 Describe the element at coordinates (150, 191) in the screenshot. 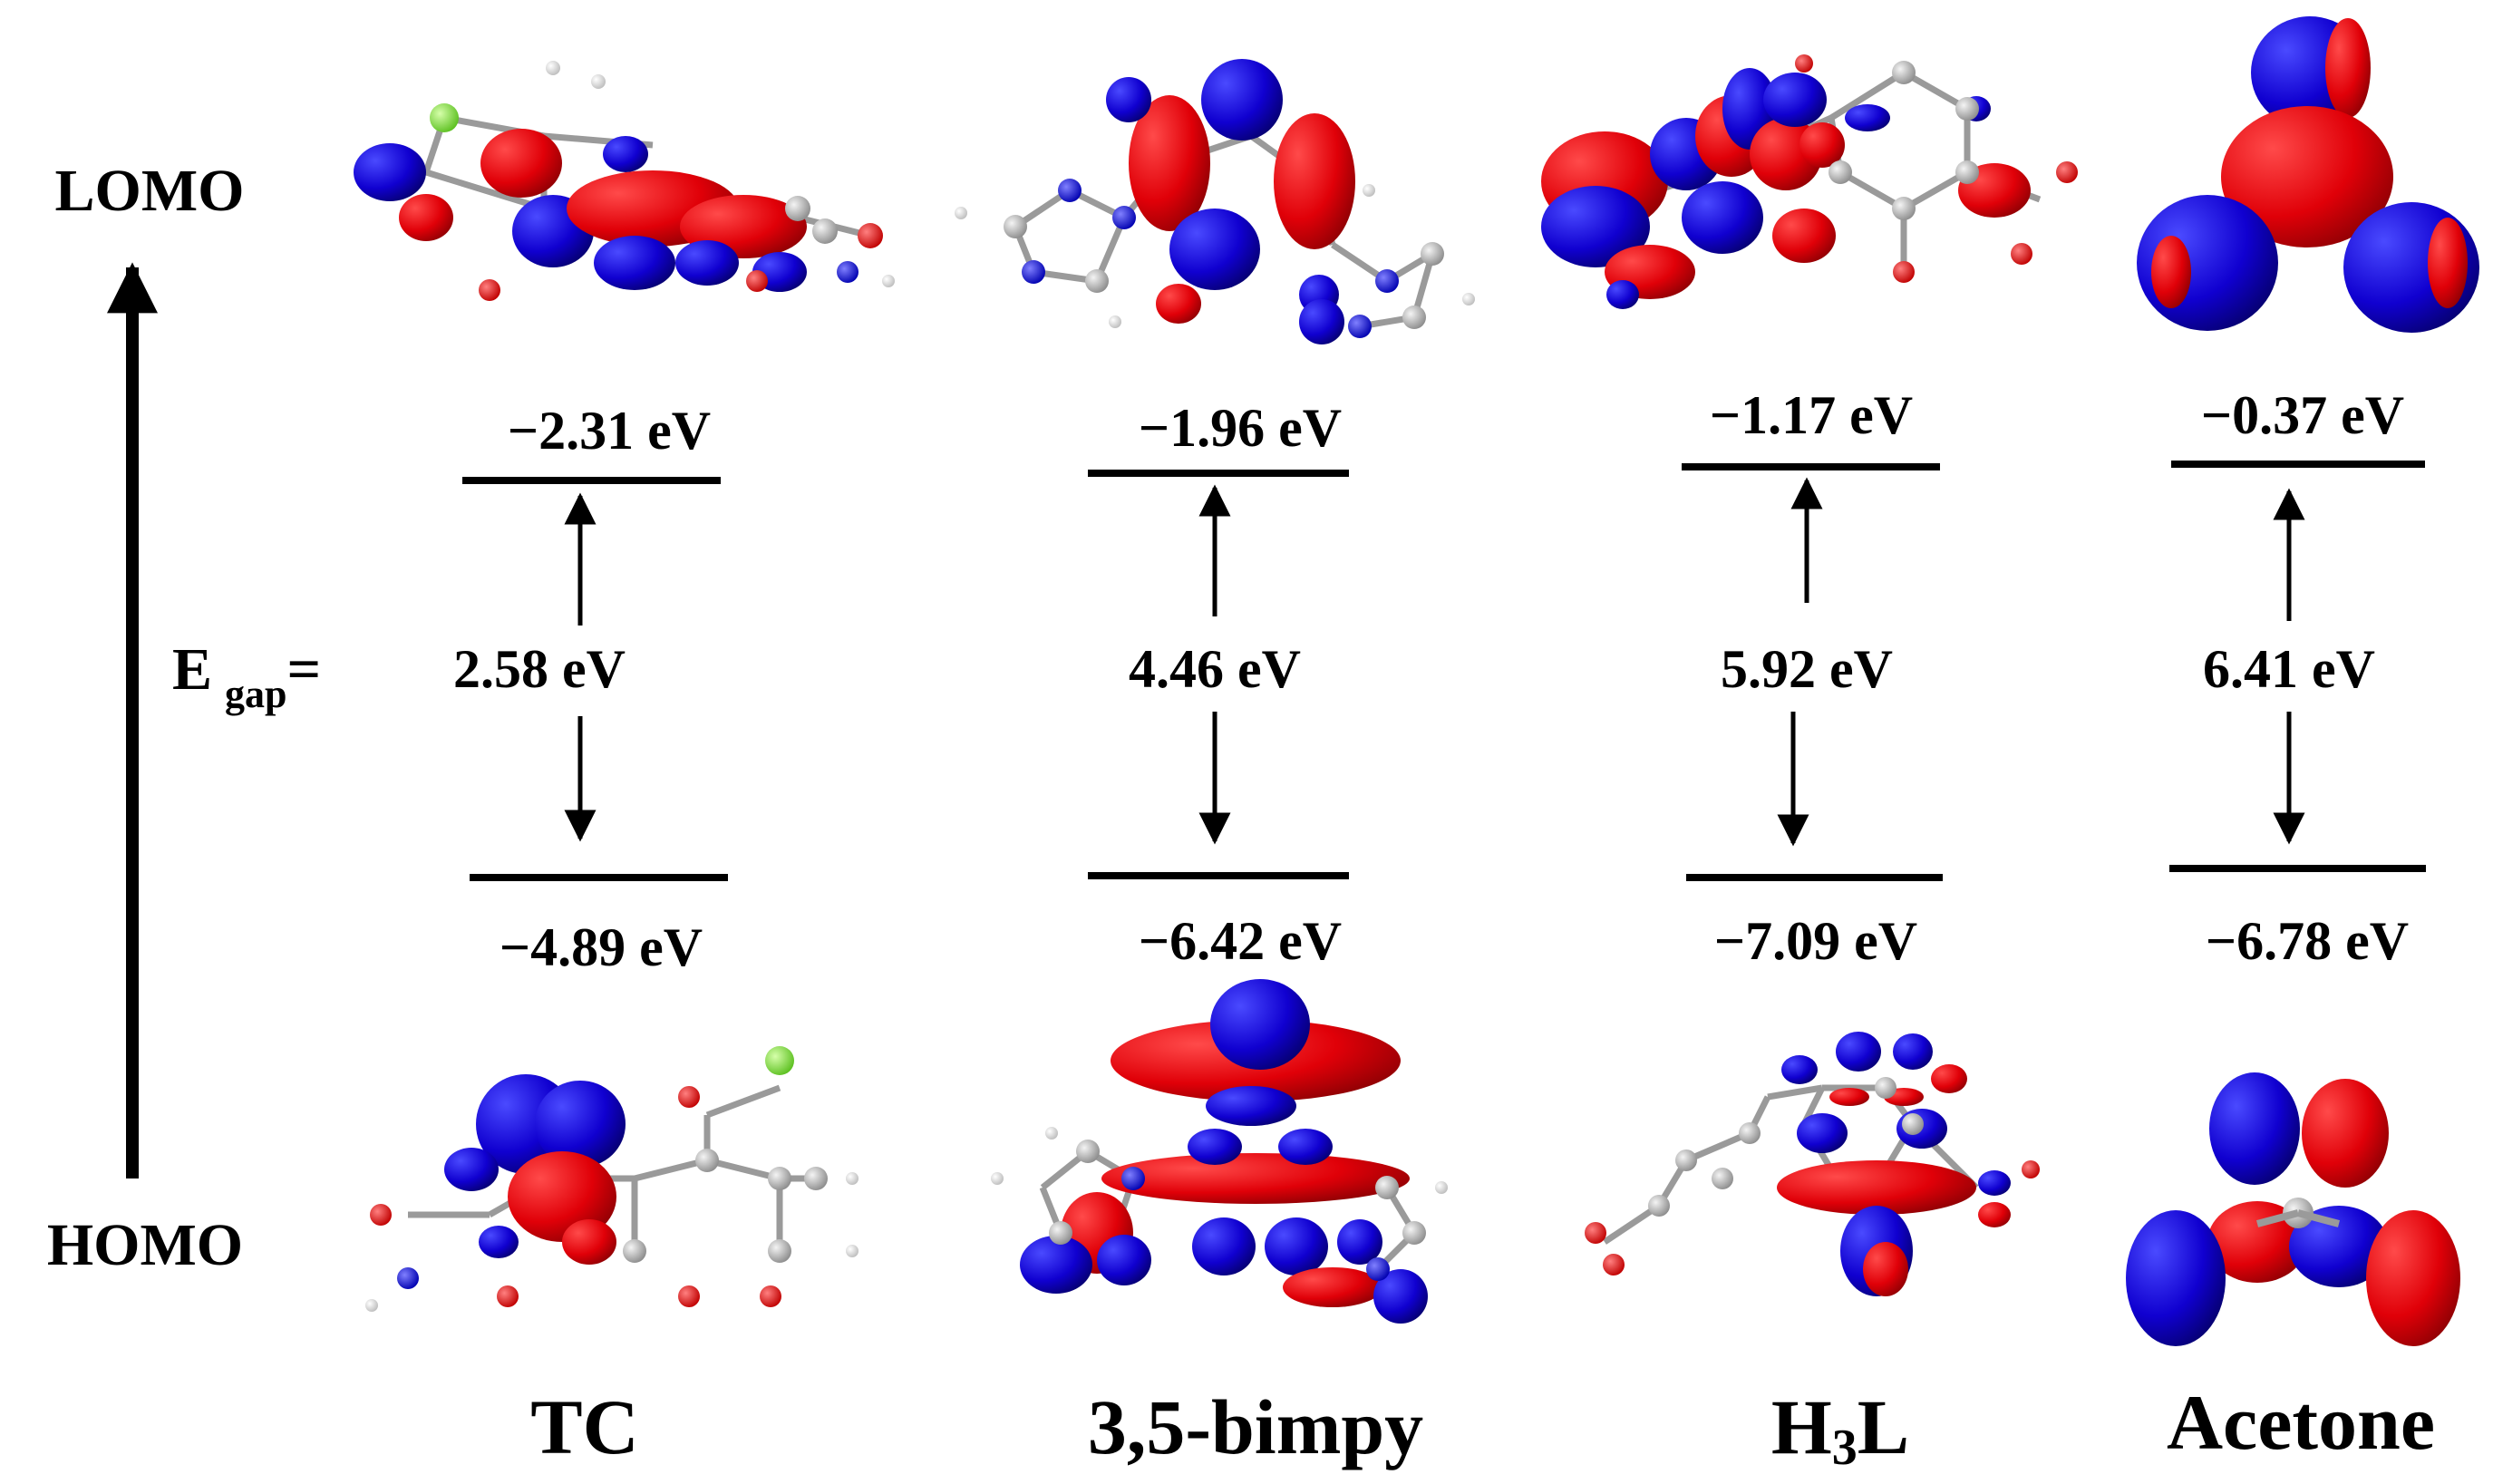

I see `lomo-label: LOMO` at that location.